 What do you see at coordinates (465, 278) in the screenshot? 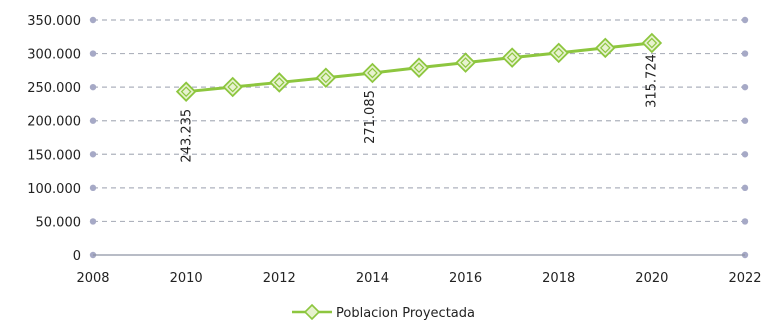
I see `x-tick-label: 2016` at bounding box center [465, 278].